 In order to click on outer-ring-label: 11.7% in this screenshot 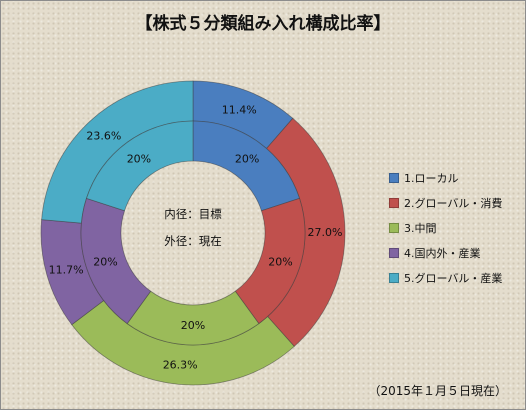, I will do `click(66, 269)`.